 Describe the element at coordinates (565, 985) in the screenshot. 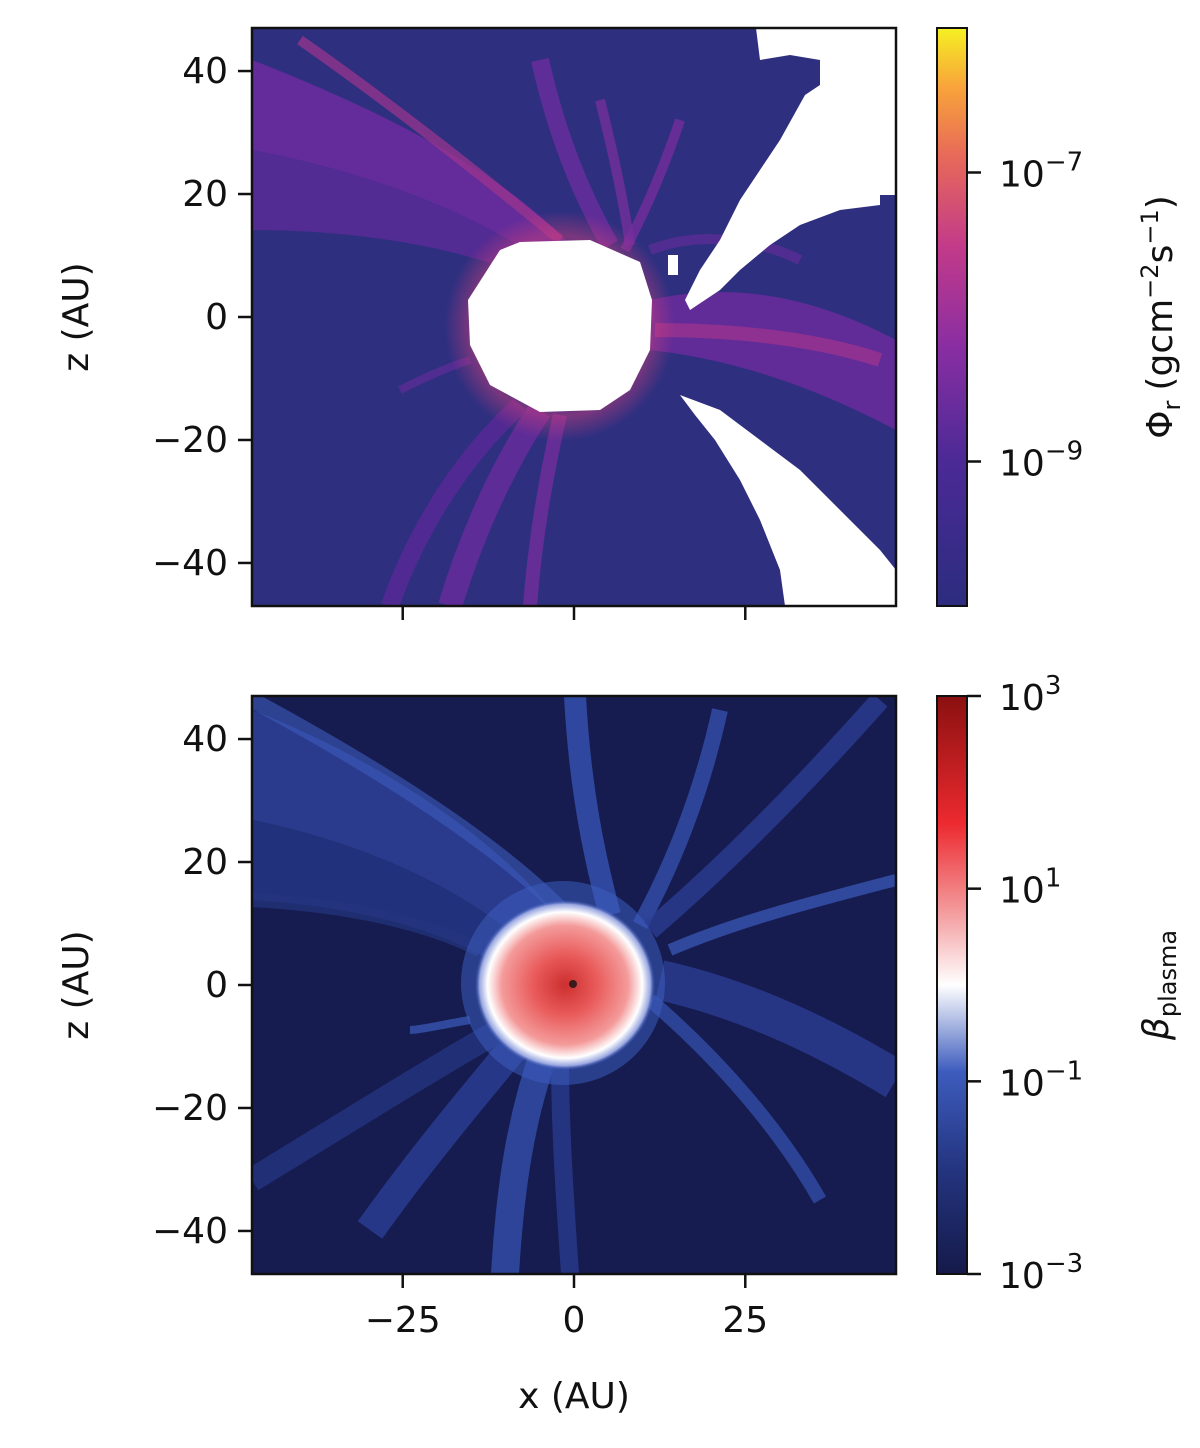

I see `bottom-core` at that location.